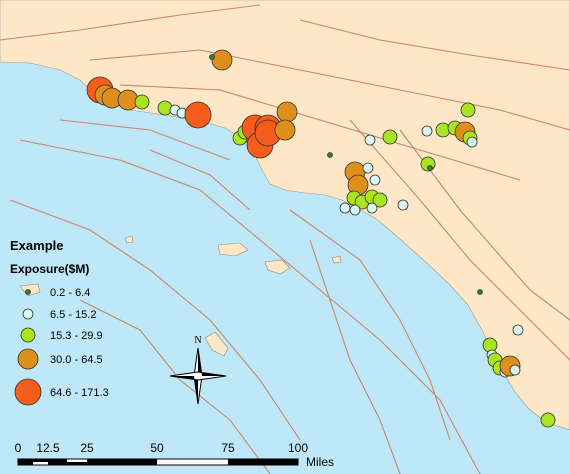 The height and width of the screenshot is (474, 570). Describe the element at coordinates (73, 315) in the screenshot. I see `legend-label: 6.5 - 15.2` at that location.